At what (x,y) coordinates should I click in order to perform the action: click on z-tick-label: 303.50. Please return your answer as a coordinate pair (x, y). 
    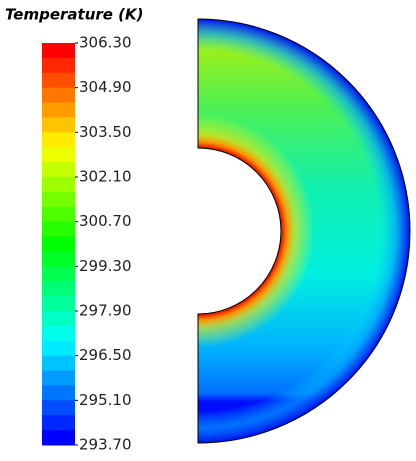
    Looking at the image, I should click on (105, 132).